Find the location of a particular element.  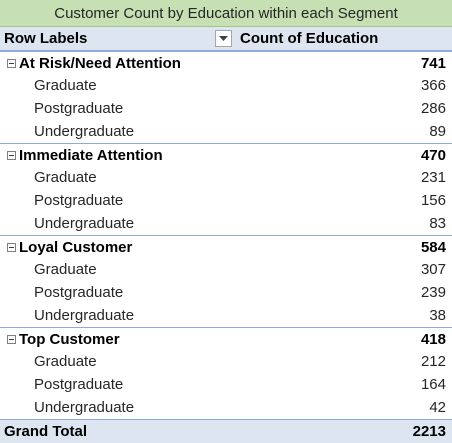

group-row-at-risk: At Risk/Need Attention 741 is located at coordinates (226, 62).